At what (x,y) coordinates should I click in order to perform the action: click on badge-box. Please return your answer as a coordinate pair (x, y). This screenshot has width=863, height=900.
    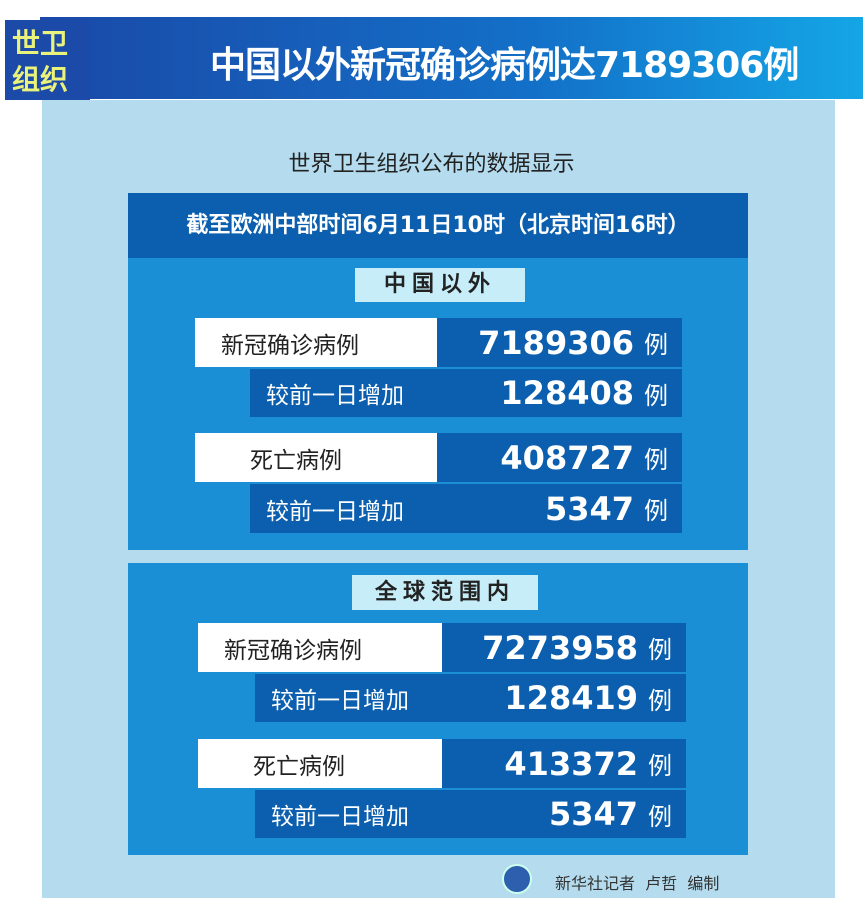
    Looking at the image, I should click on (47, 60).